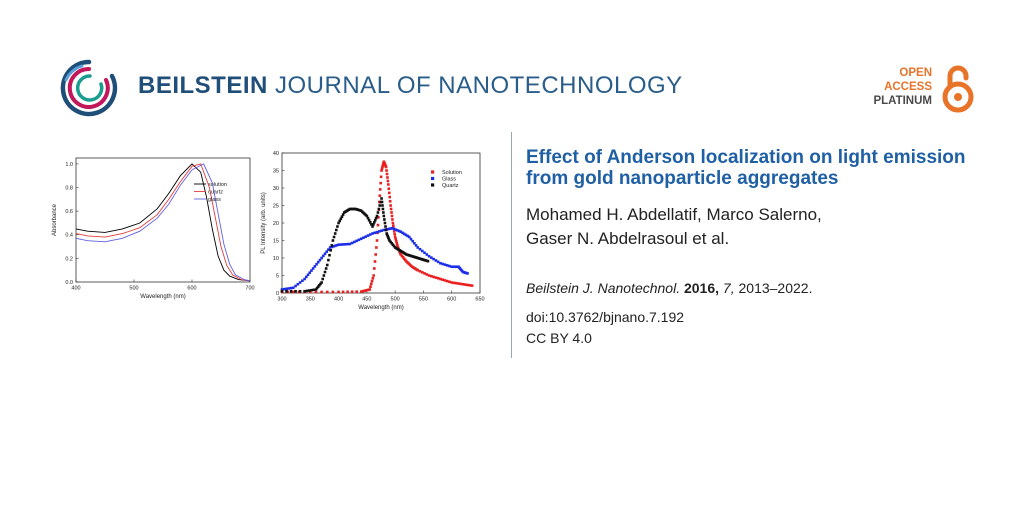  I want to click on open-access-badge: OPEN ACCESS PLATINUM, so click(921, 89).